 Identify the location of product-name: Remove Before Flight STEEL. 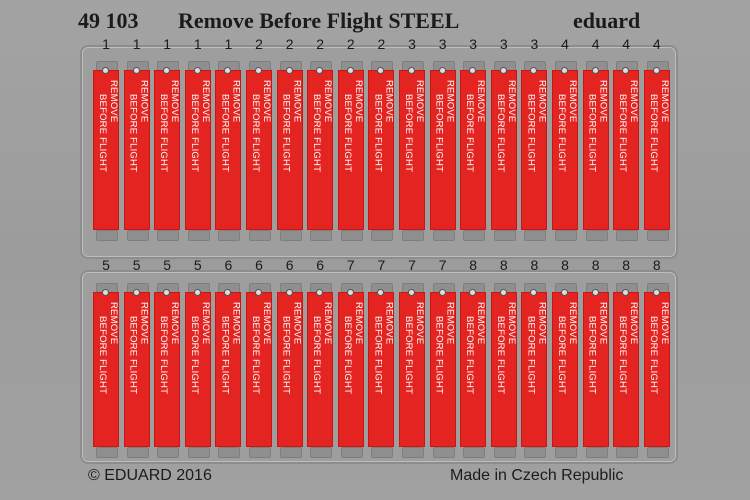
(319, 20).